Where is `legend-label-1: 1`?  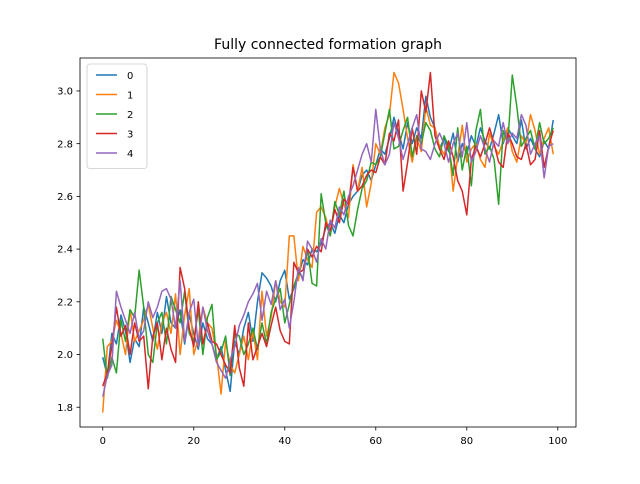
legend-label-1: 1 is located at coordinates (130, 96).